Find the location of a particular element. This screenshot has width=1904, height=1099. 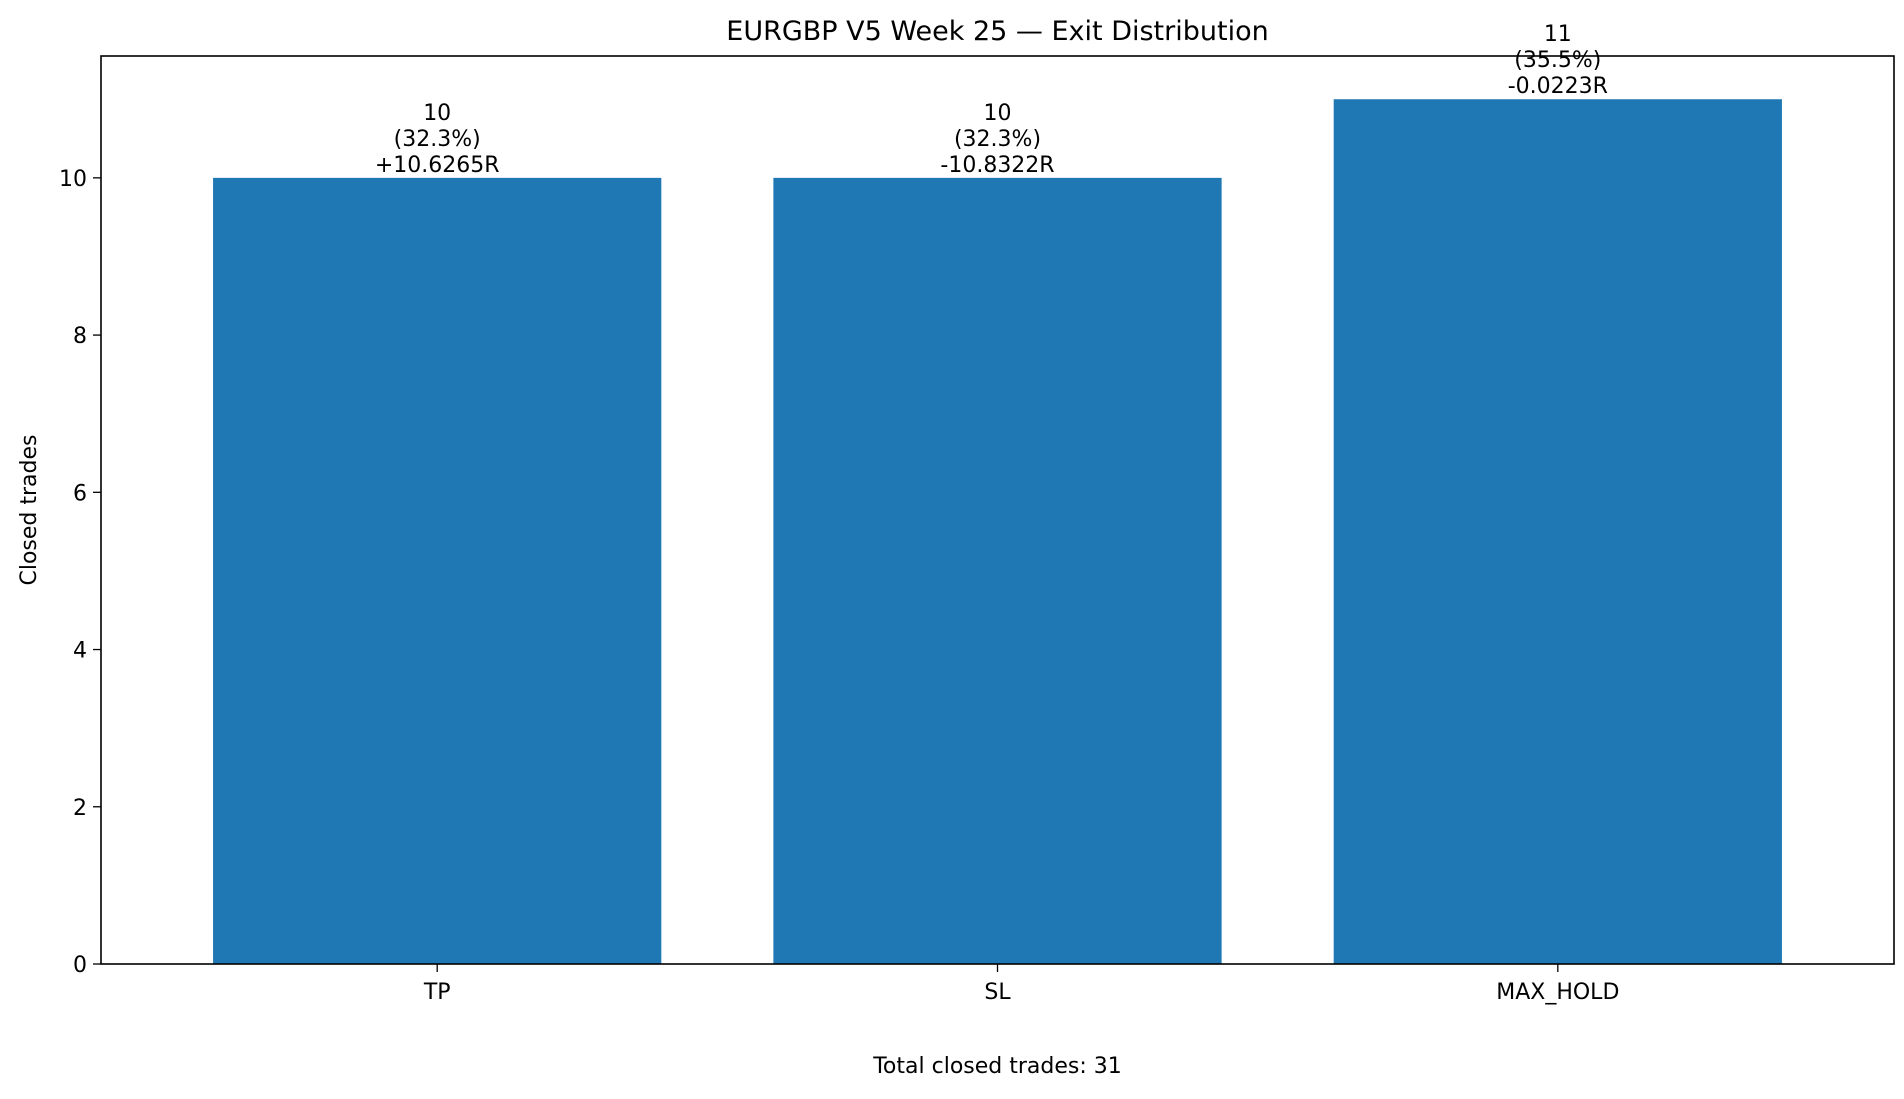

y-tick-label: 8 is located at coordinates (80, 336).